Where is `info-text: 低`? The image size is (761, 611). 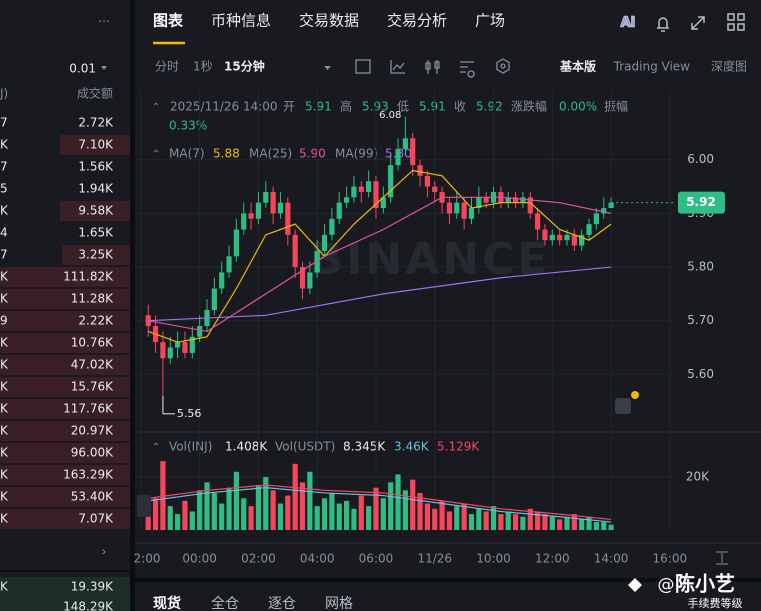 info-text: 低 is located at coordinates (403, 107).